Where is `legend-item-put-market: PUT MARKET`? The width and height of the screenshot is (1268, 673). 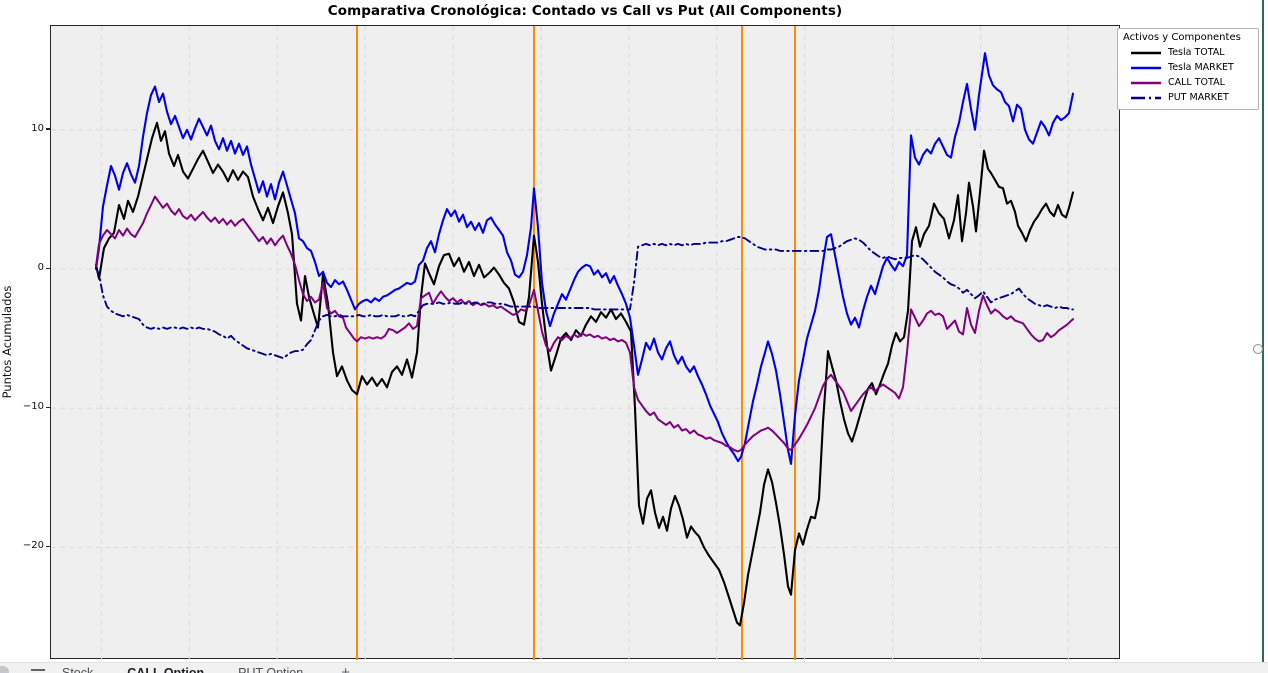
legend-item-put-market: PUT MARKET is located at coordinates (1188, 97).